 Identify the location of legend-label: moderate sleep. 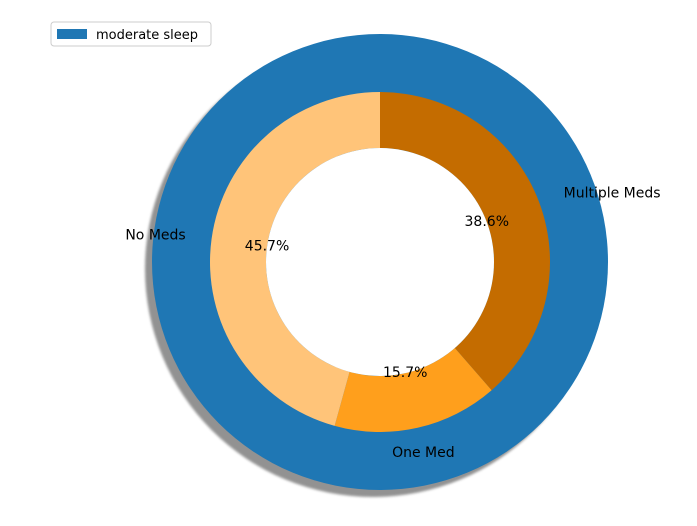
(147, 35).